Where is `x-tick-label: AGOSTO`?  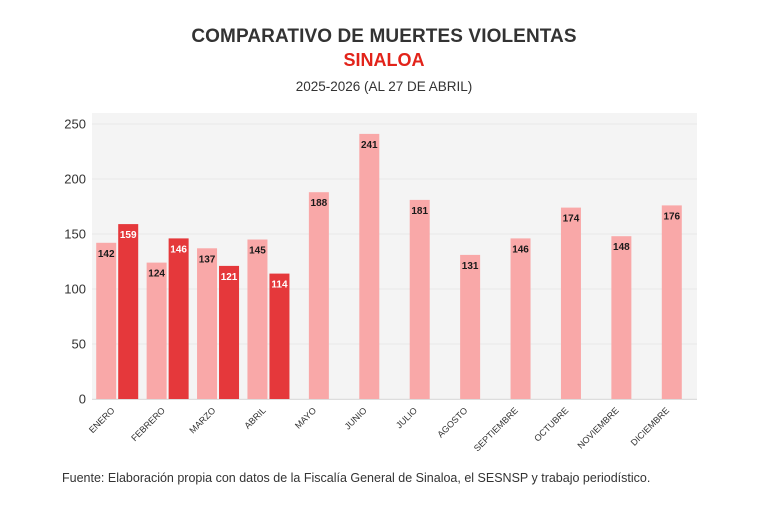 x-tick-label: AGOSTO is located at coordinates (452, 422).